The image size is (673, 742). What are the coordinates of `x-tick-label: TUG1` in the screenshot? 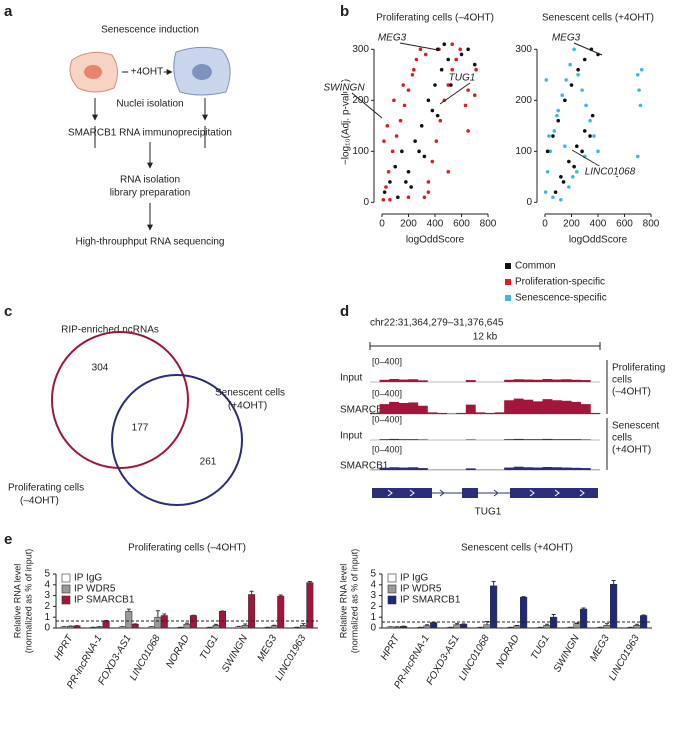 It's located at (540, 647).